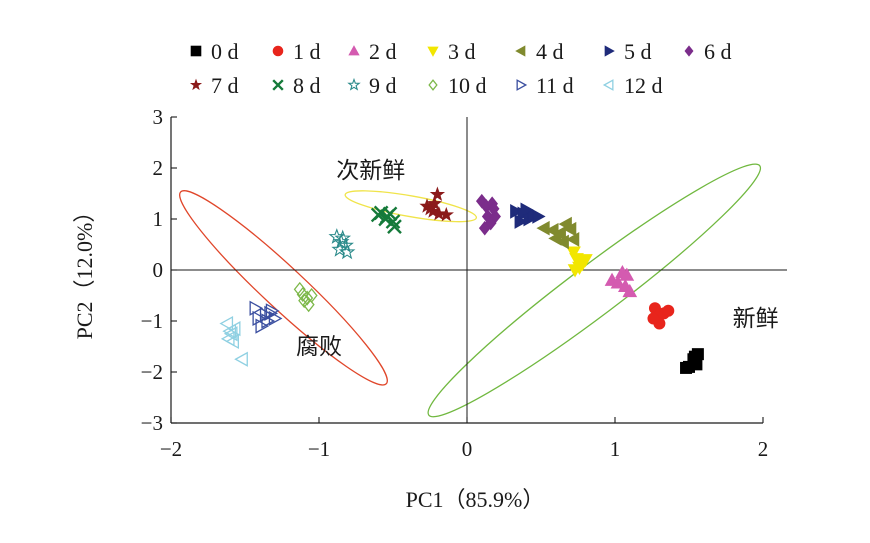 The height and width of the screenshot is (543, 870). What do you see at coordinates (319, 449) in the screenshot?
I see `x-tick-label: −1` at bounding box center [319, 449].